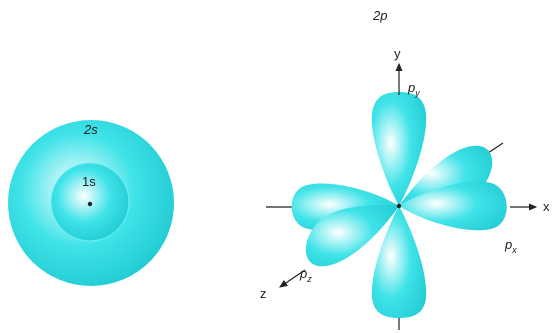 Image resolution: width=554 pixels, height=333 pixels. I want to click on axis-label-y: y, so click(397, 53).